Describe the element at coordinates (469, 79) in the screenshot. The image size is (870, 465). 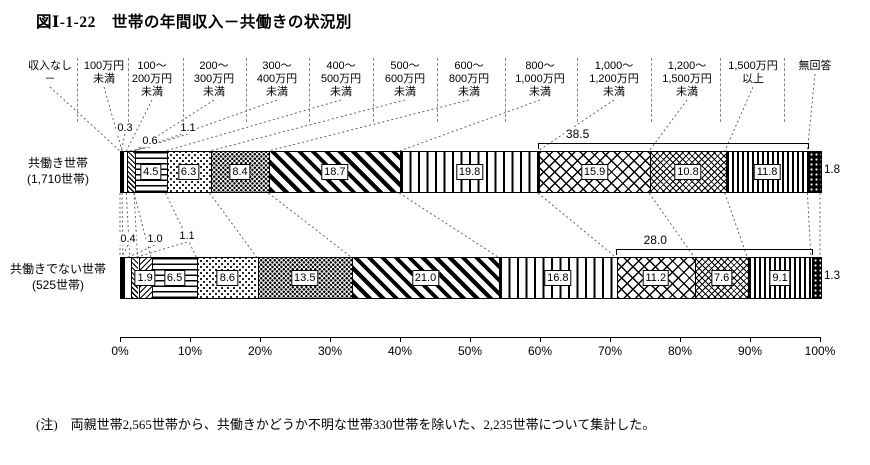
I see `category-label: 600～ 800万円 未満` at that location.